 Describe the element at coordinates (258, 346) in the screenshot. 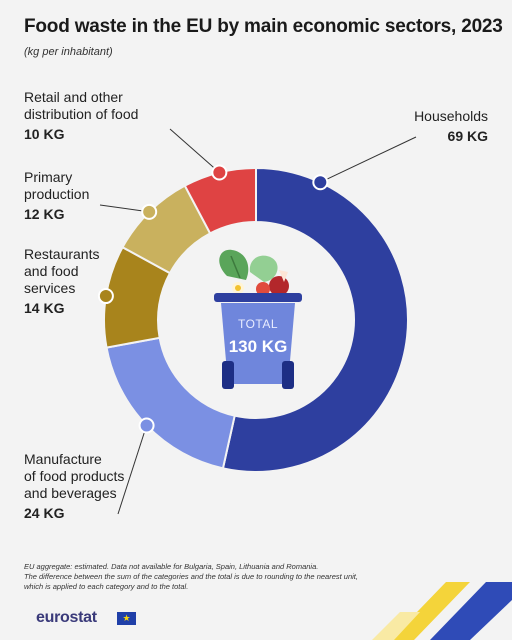

I see `total-value: 130 KG` at that location.